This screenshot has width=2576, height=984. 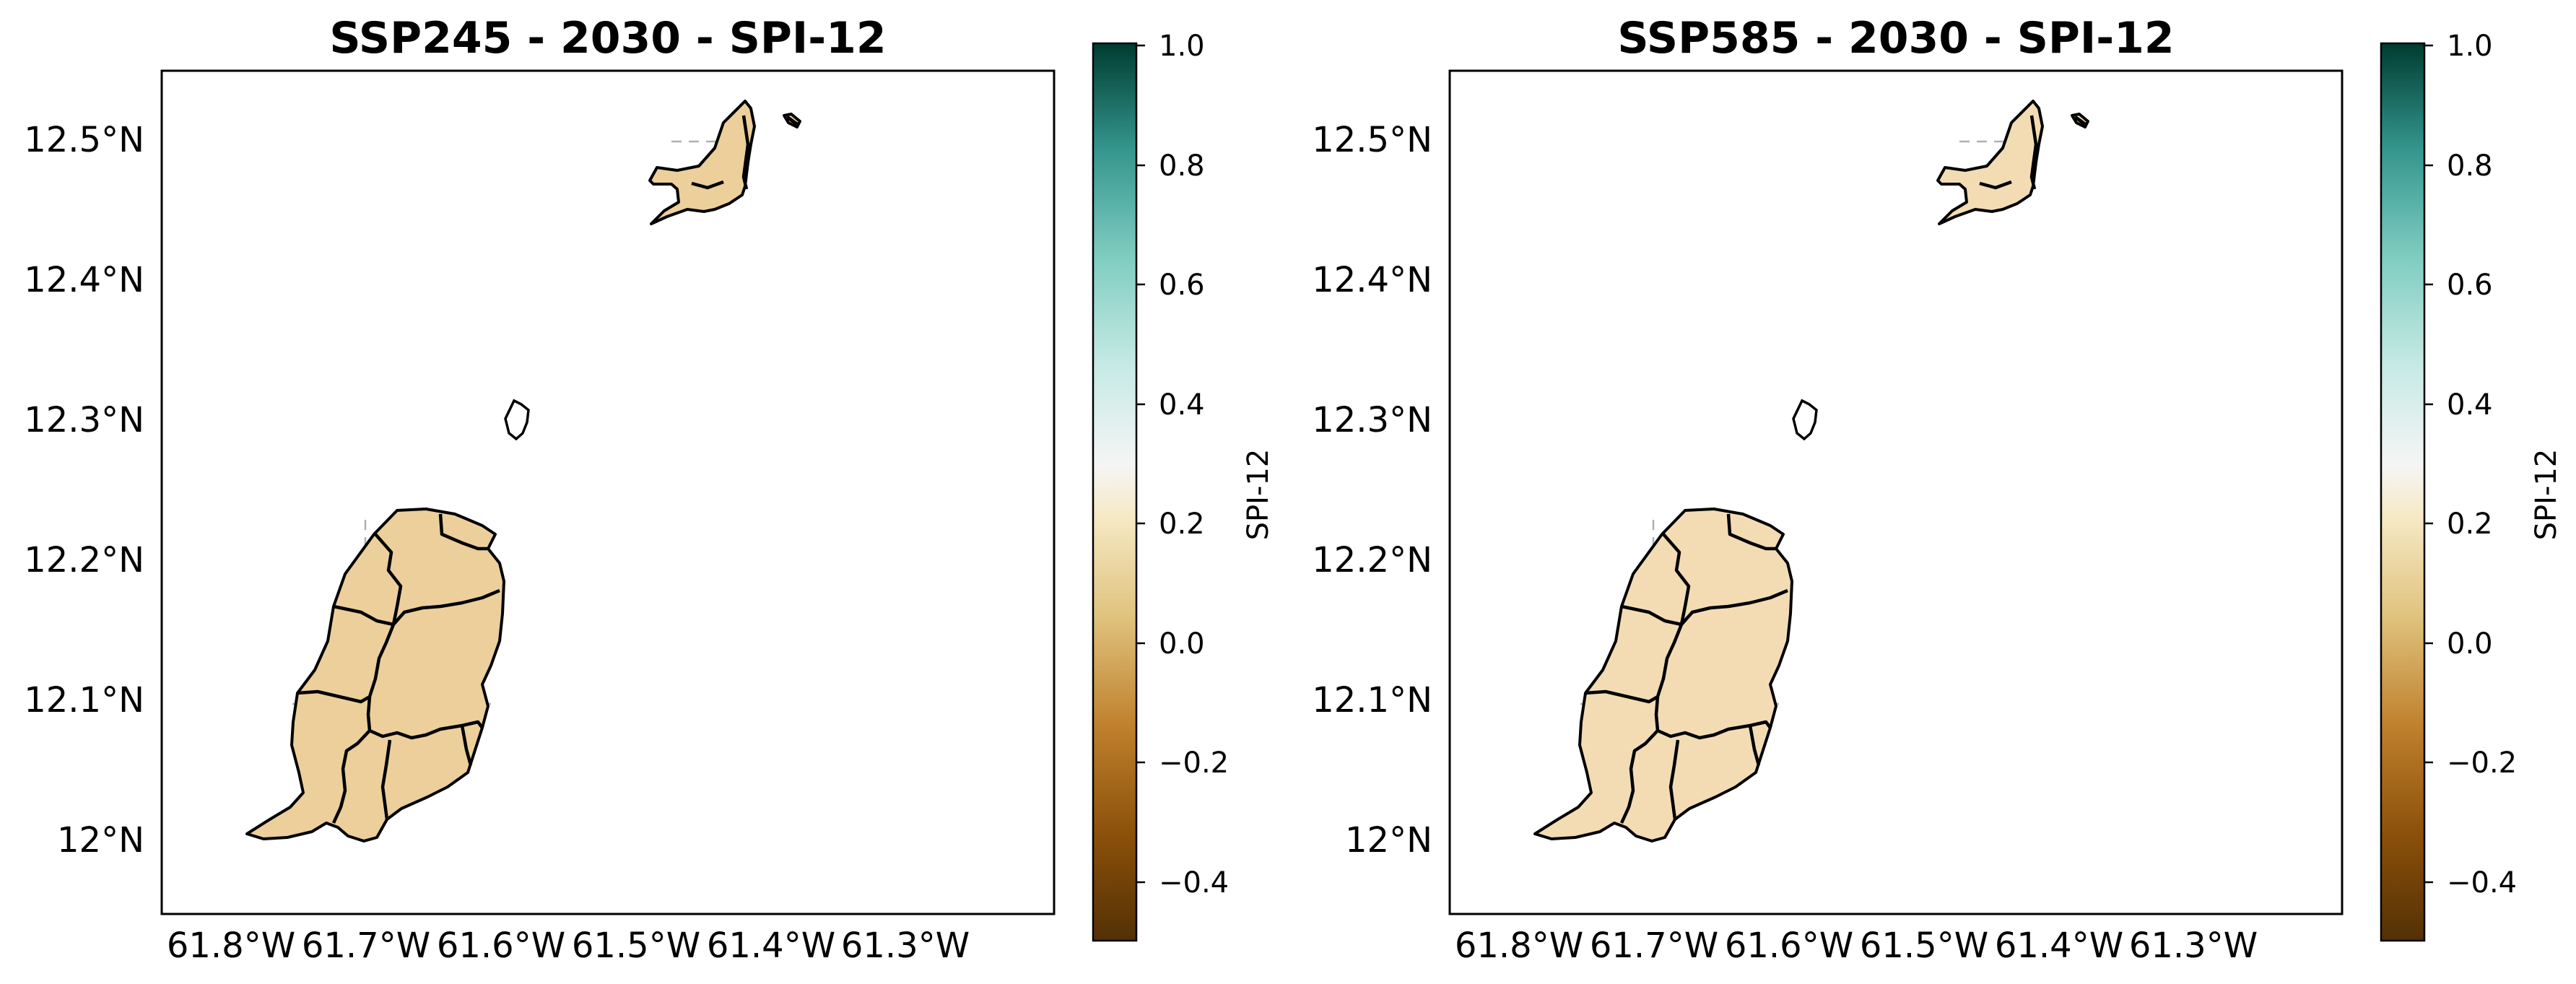 I want to click on map-title: SSP585 - 2030 - SPI-12, so click(x=1895, y=39).